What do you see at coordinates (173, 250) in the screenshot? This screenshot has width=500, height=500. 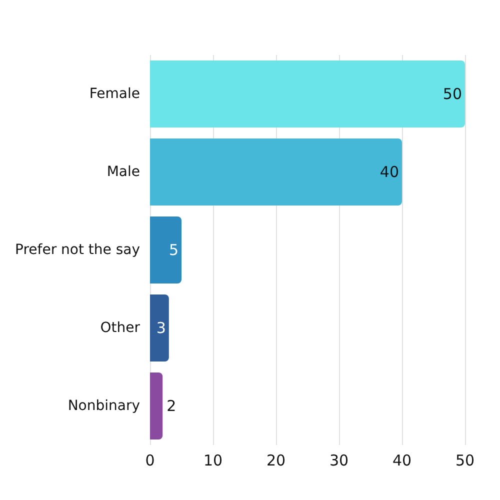 I see `data-label: 5` at bounding box center [173, 250].